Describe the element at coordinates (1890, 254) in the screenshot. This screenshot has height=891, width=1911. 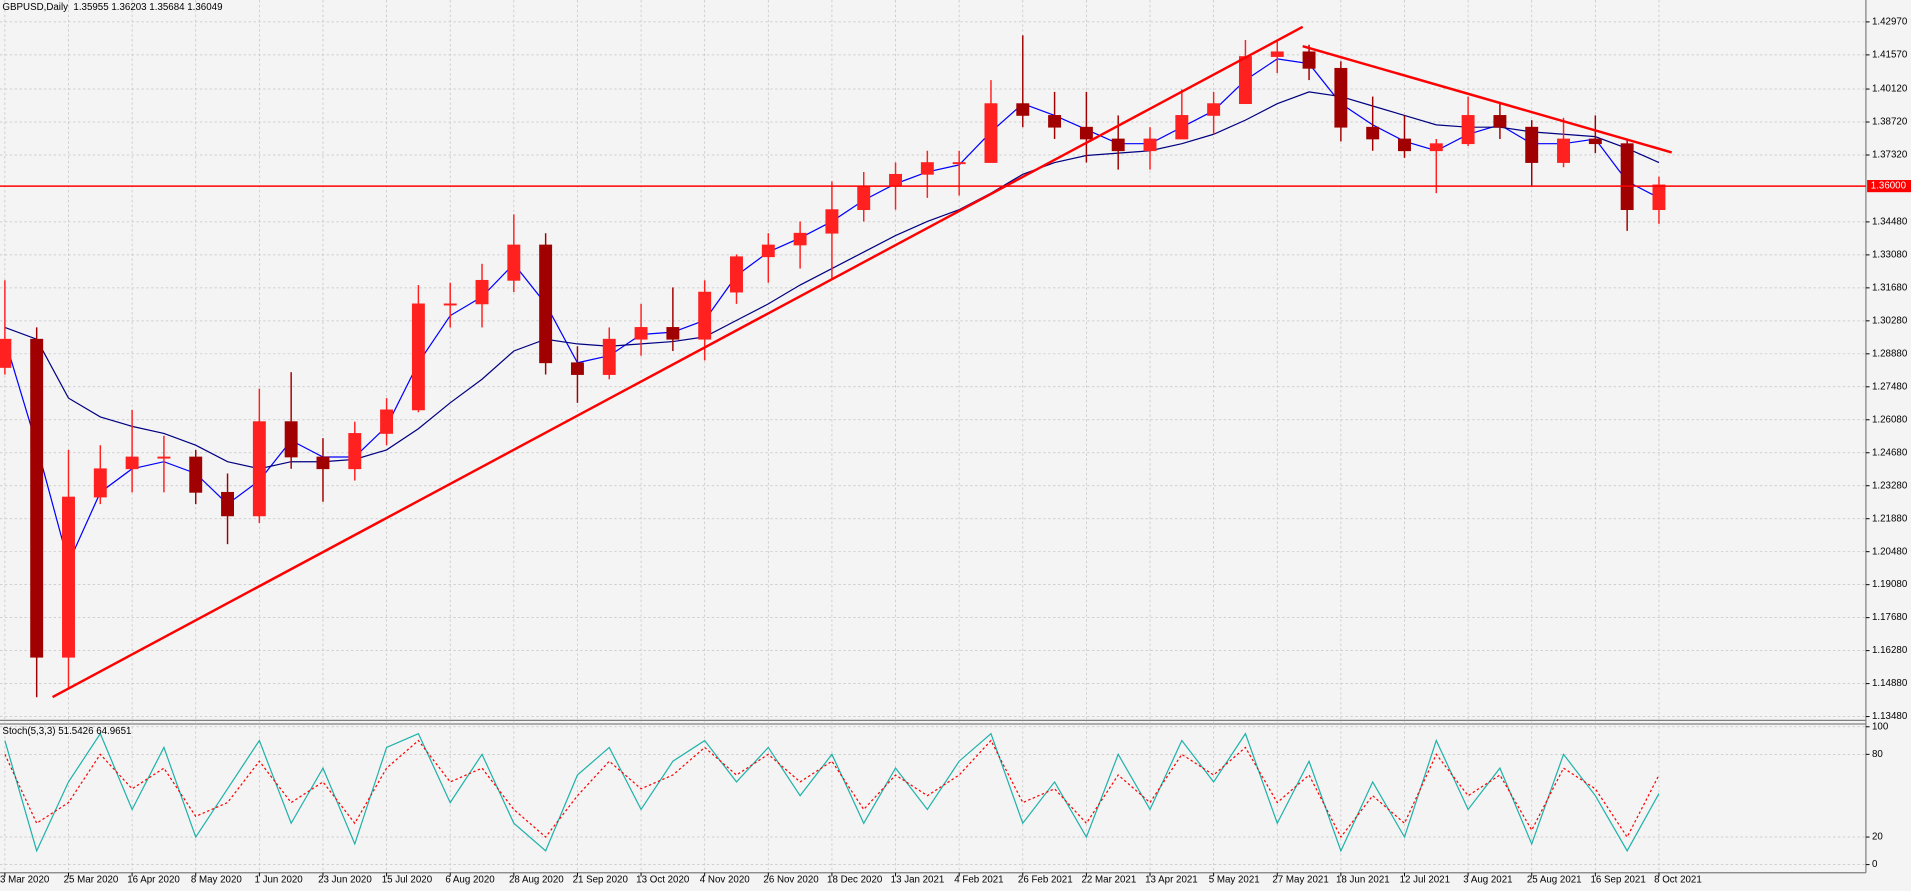
I see `y-tick-label: 1.33080` at that location.